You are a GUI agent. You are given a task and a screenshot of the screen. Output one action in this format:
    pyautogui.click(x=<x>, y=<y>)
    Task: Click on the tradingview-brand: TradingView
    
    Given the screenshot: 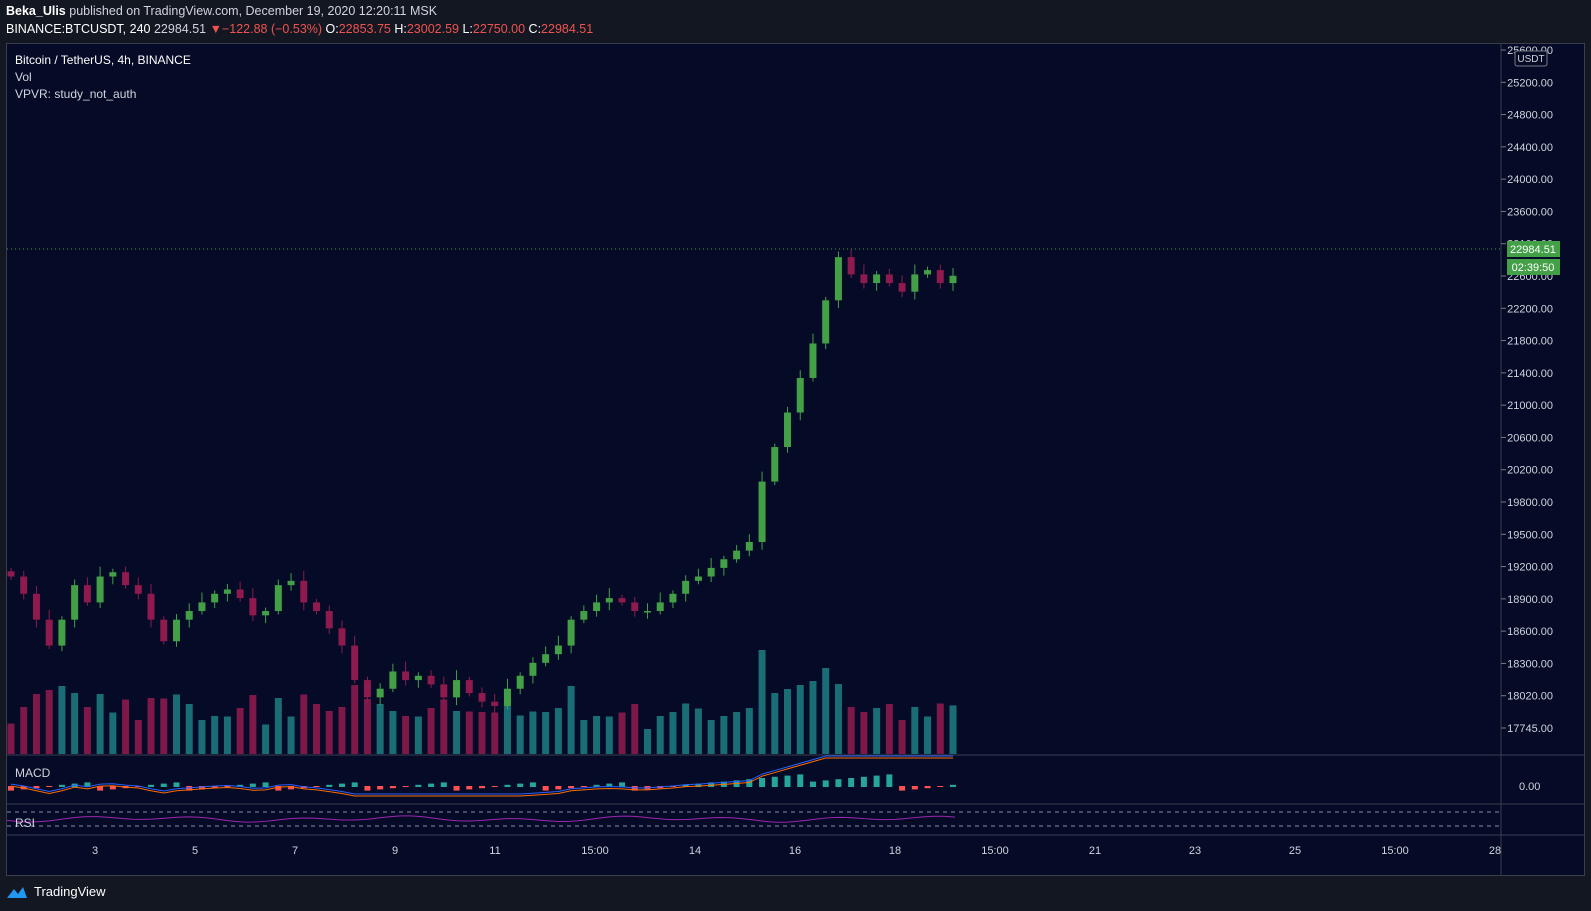 What is the action you would take?
    pyautogui.click(x=56, y=891)
    